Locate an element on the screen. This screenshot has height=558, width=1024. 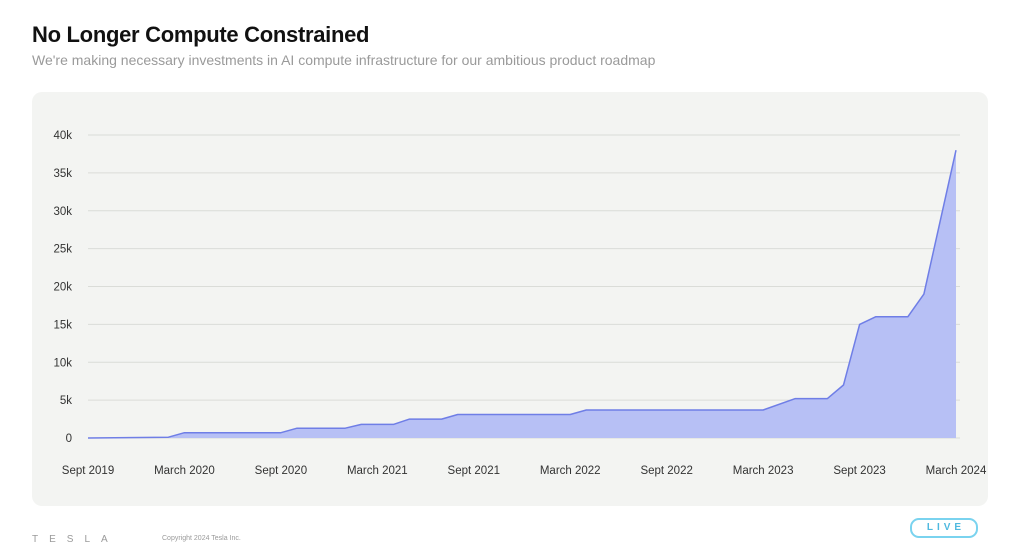
y-tick-label: 40k is located at coordinates (62, 136).